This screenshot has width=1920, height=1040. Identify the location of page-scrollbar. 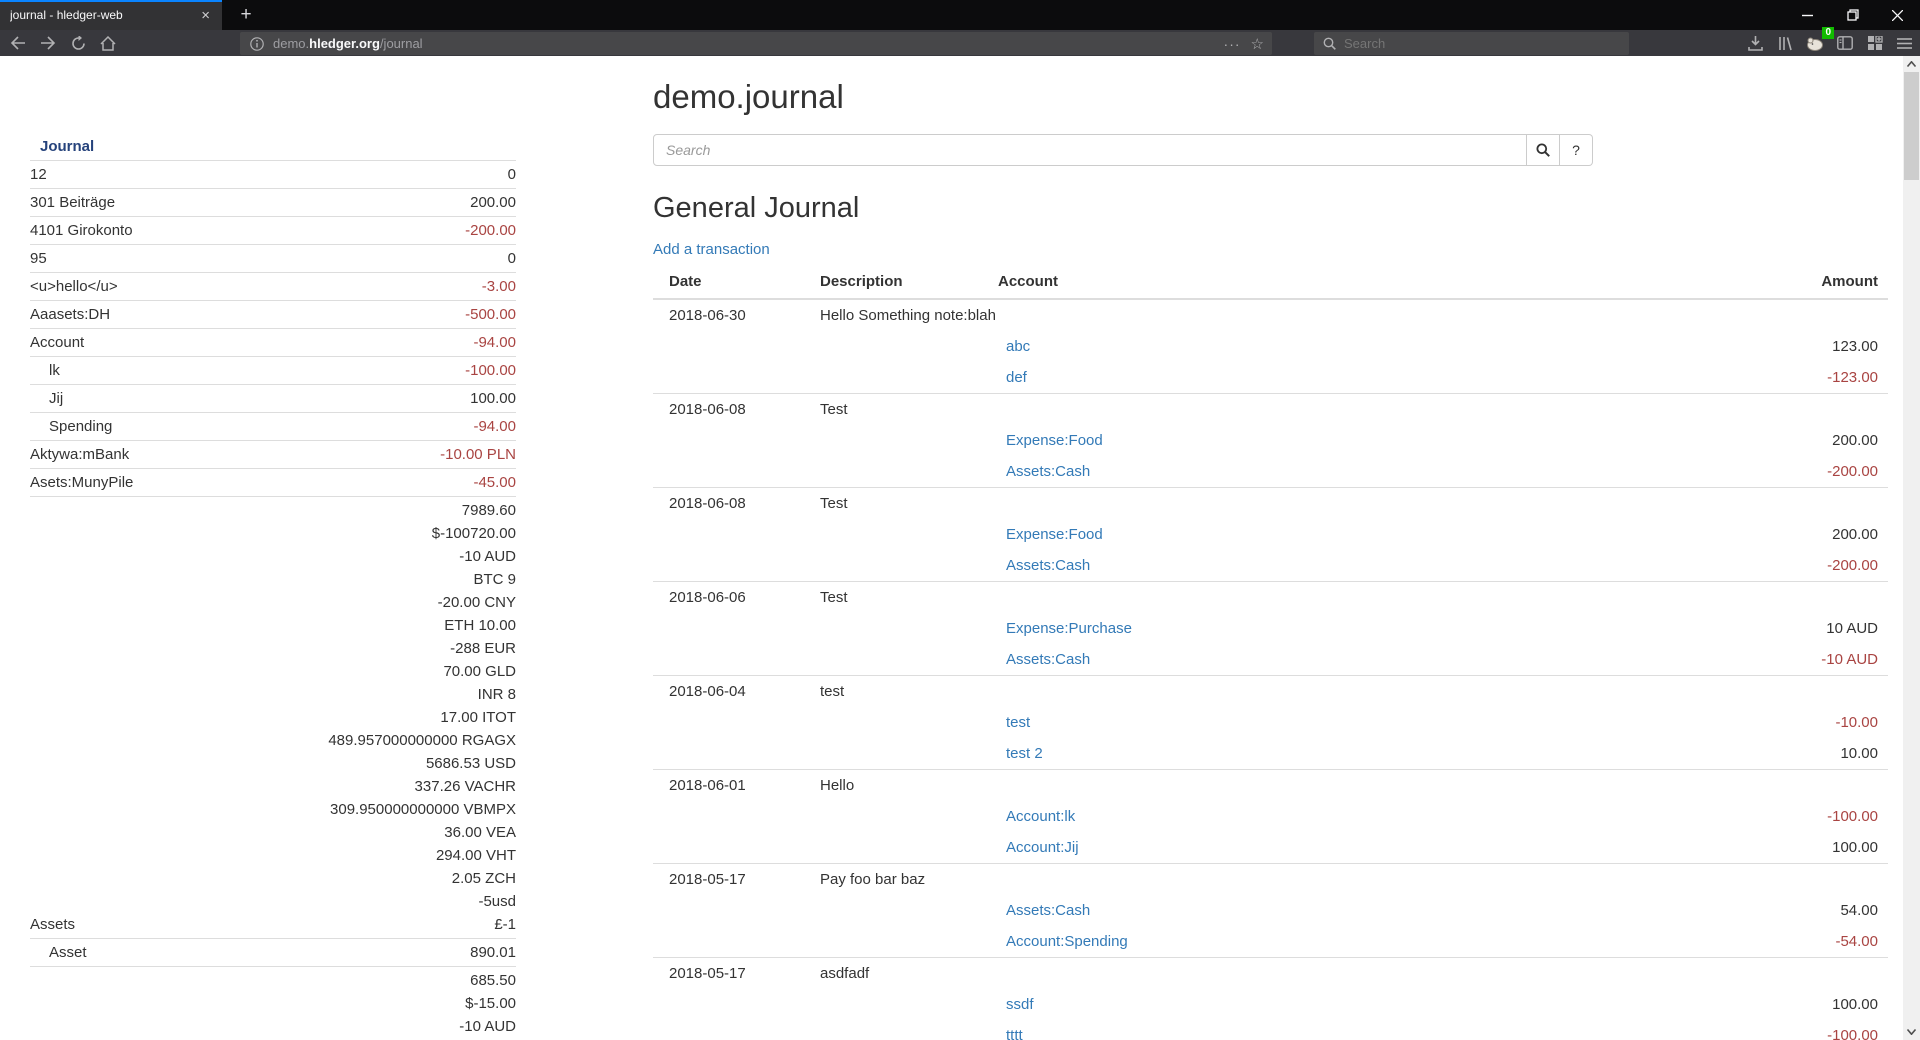
(1911, 548).